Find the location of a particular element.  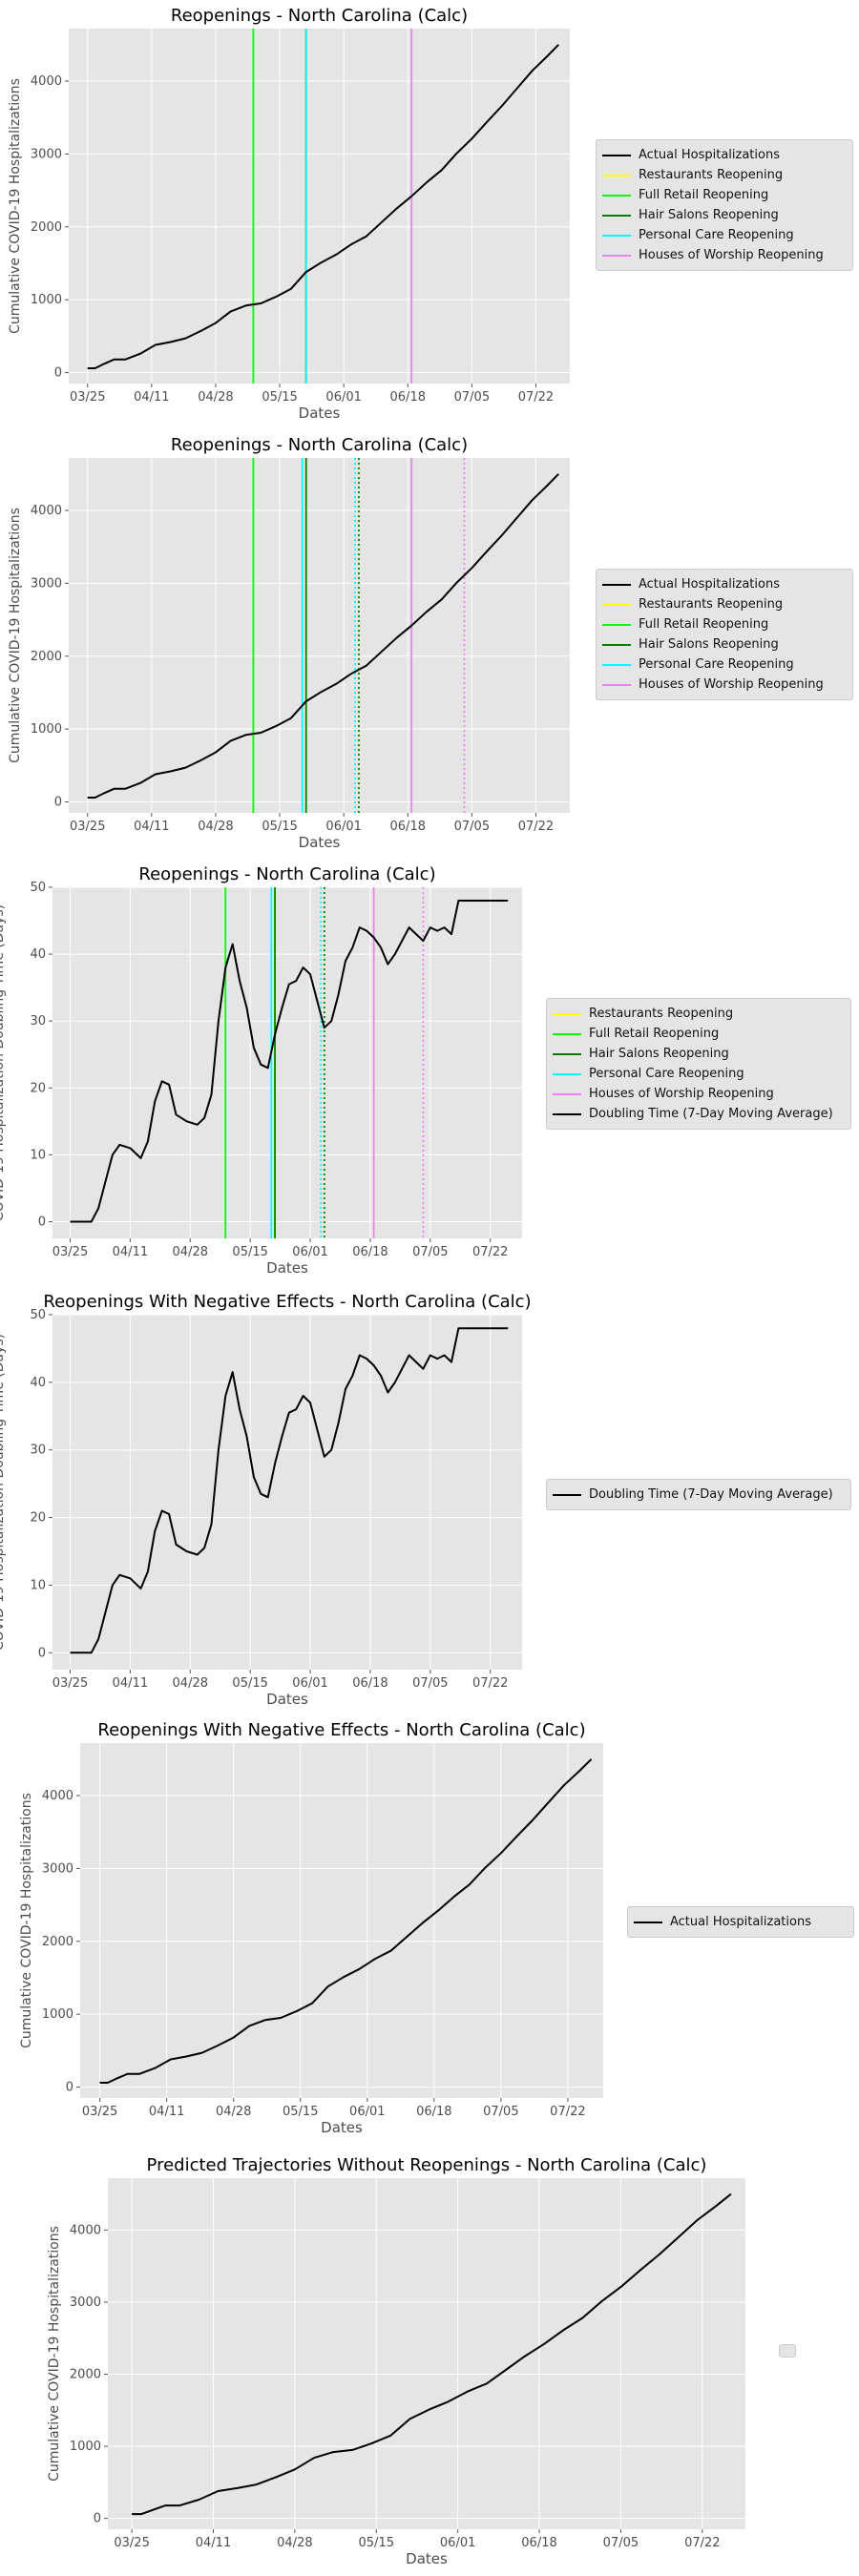

x-axis-label: Dates is located at coordinates (342, 2127).